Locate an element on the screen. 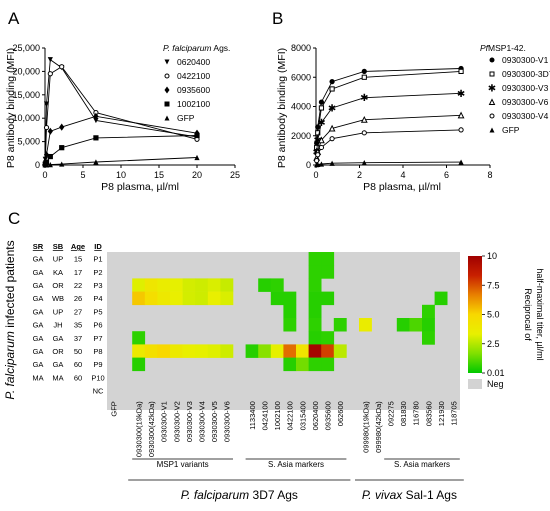 The height and width of the screenshot is (511, 550). patient-cell: UP is located at coordinates (58, 259).